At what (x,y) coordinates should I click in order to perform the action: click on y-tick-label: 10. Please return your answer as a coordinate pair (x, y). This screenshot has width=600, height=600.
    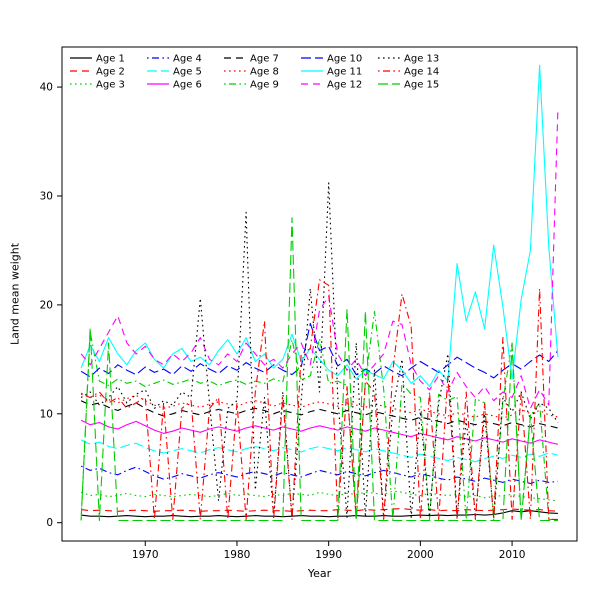
    Looking at the image, I should click on (46, 414).